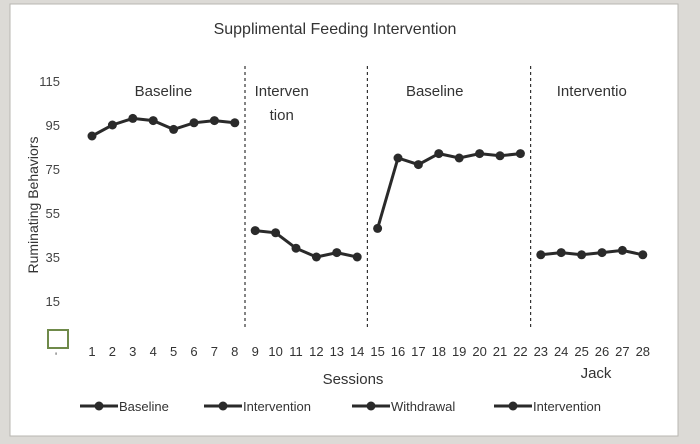  I want to click on phase-label: tion, so click(282, 115).